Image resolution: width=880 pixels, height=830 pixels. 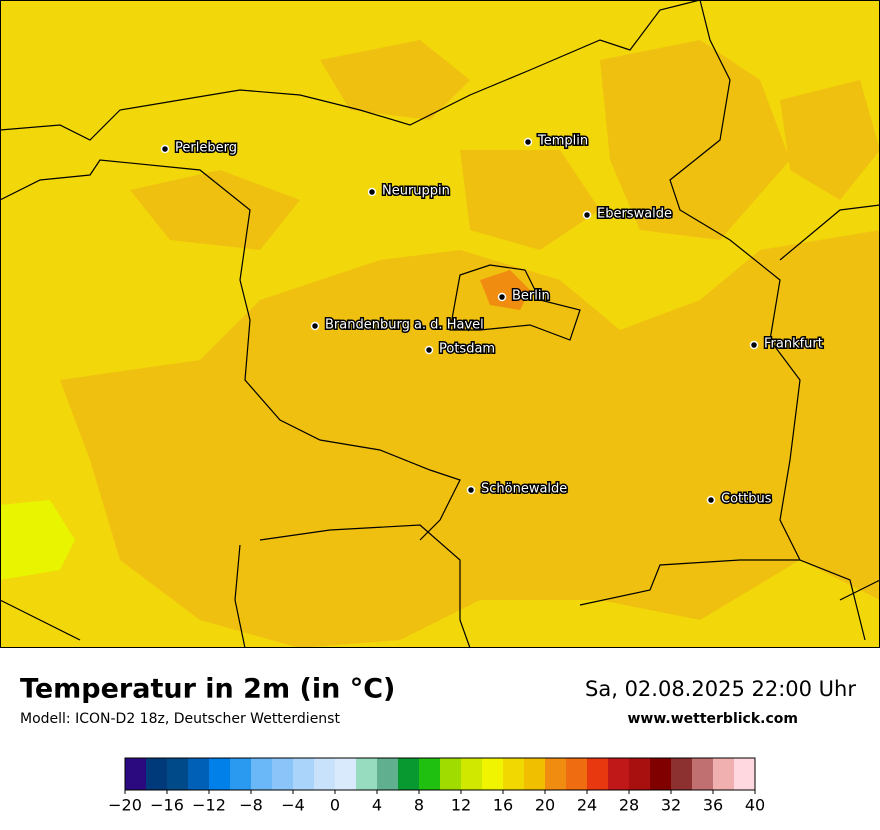 What do you see at coordinates (377, 805) in the screenshot?
I see `tick-label: 4` at bounding box center [377, 805].